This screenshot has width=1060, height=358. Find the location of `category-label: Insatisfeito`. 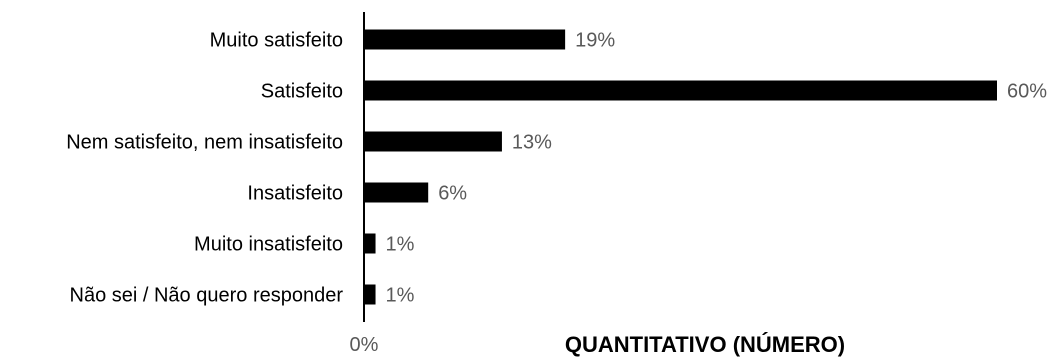

category-label: Insatisfeito is located at coordinates (295, 194).